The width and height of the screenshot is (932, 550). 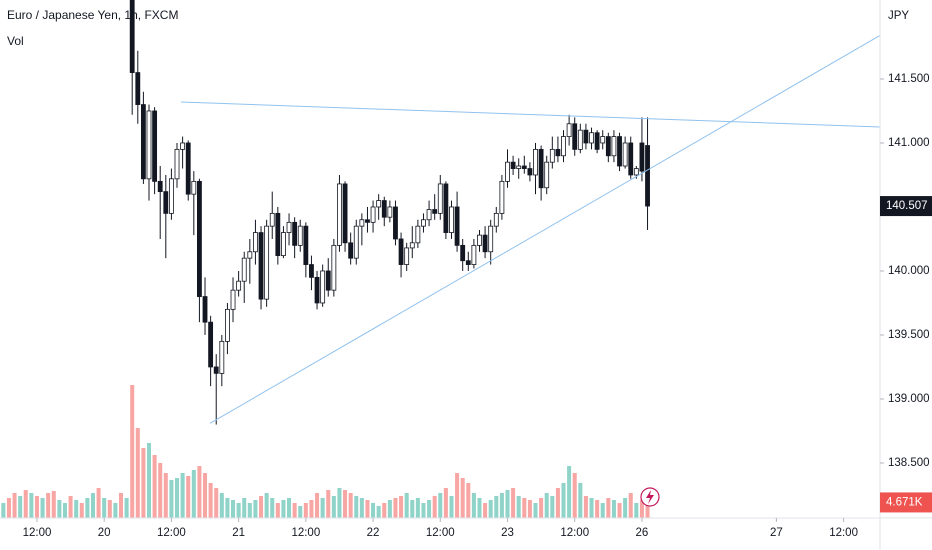 I want to click on last-price-label: 140.507, so click(x=907, y=206).